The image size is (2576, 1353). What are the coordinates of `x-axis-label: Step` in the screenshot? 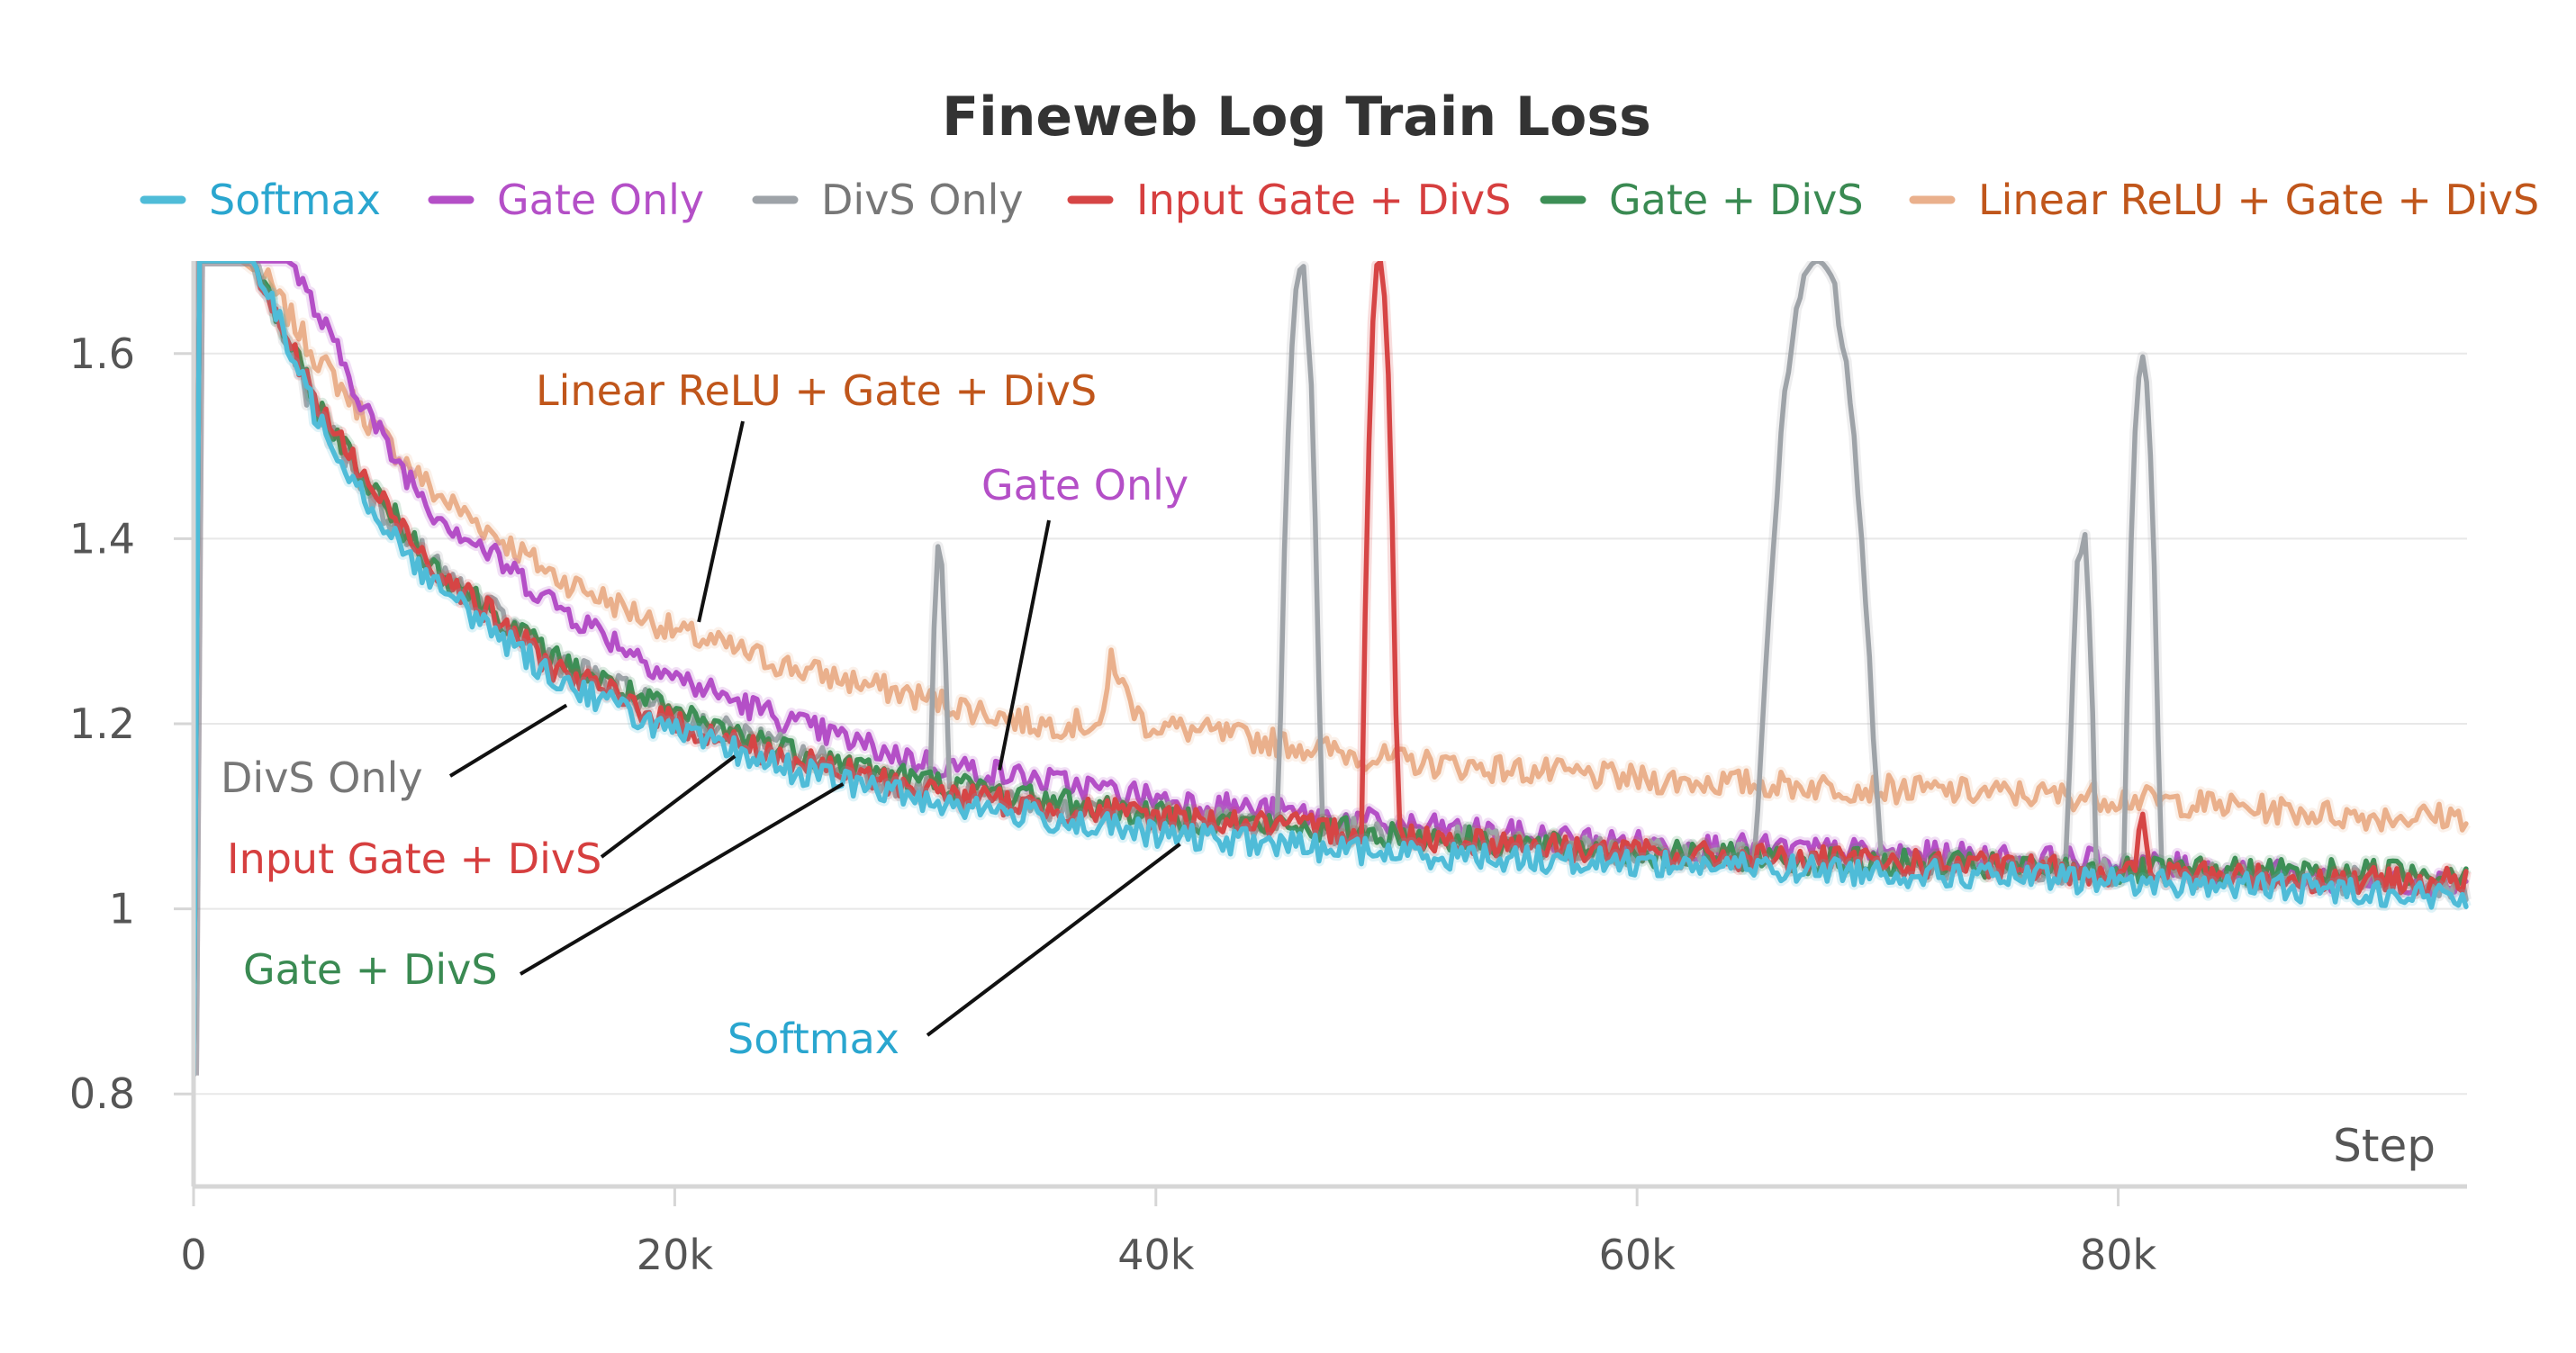 It's located at (2384, 1146).